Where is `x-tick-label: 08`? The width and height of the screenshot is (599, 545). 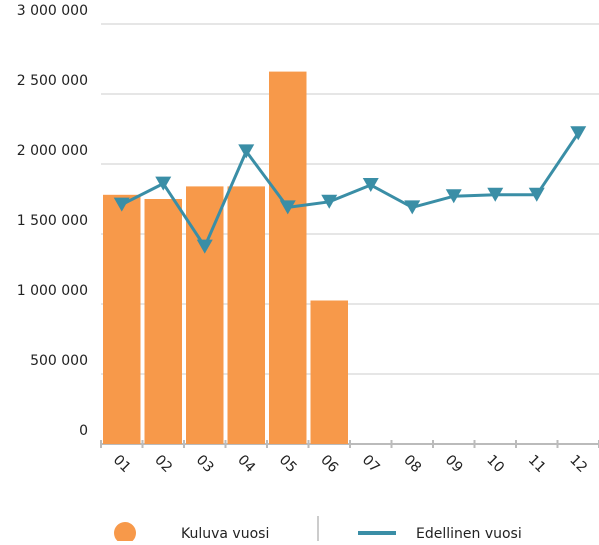
x-tick-label: 08 is located at coordinates (412, 464).